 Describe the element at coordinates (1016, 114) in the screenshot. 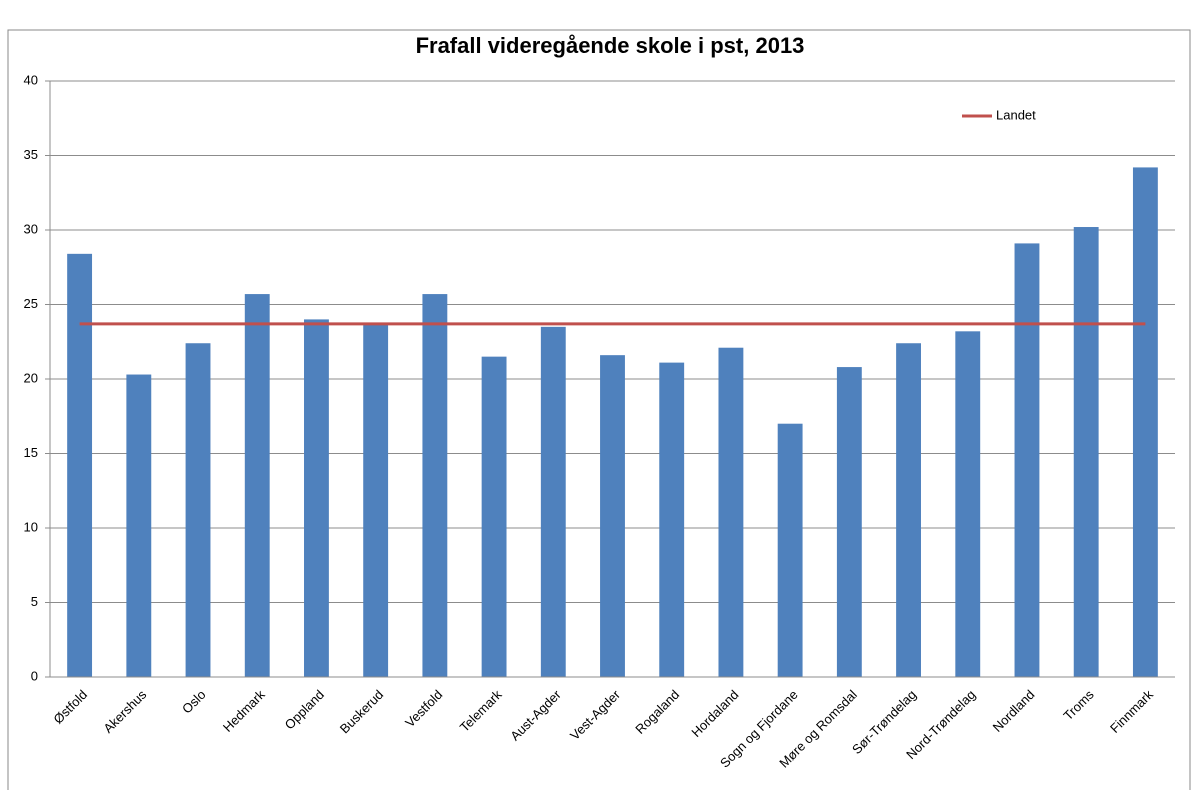

I see `legend-label: Landet` at that location.